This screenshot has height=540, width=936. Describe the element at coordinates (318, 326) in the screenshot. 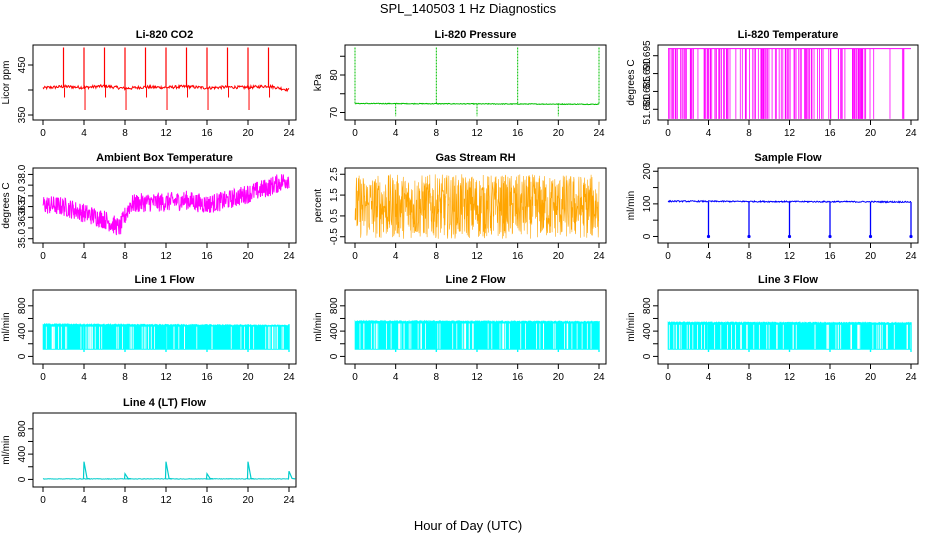

I see `y-axis-label: ml/min` at that location.